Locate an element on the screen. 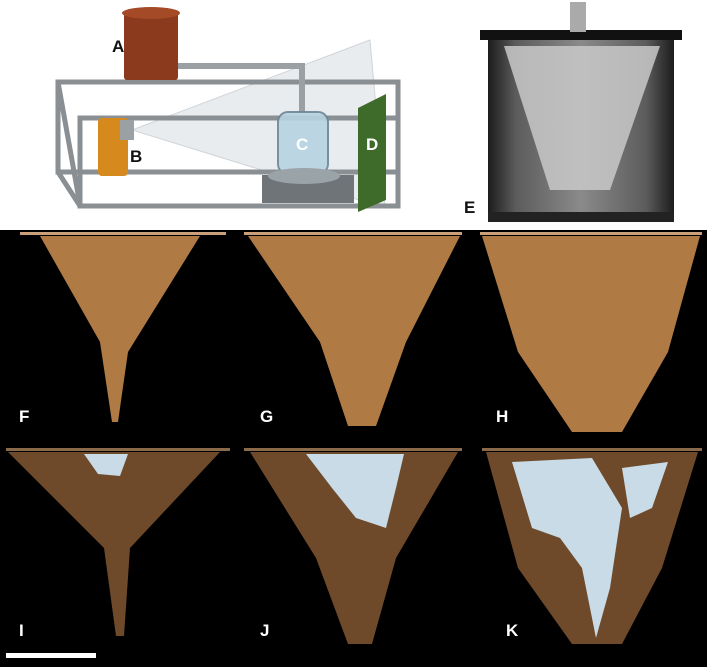 This screenshot has height=667, width=707. sediment-cone-F is located at coordinates (123, 327).